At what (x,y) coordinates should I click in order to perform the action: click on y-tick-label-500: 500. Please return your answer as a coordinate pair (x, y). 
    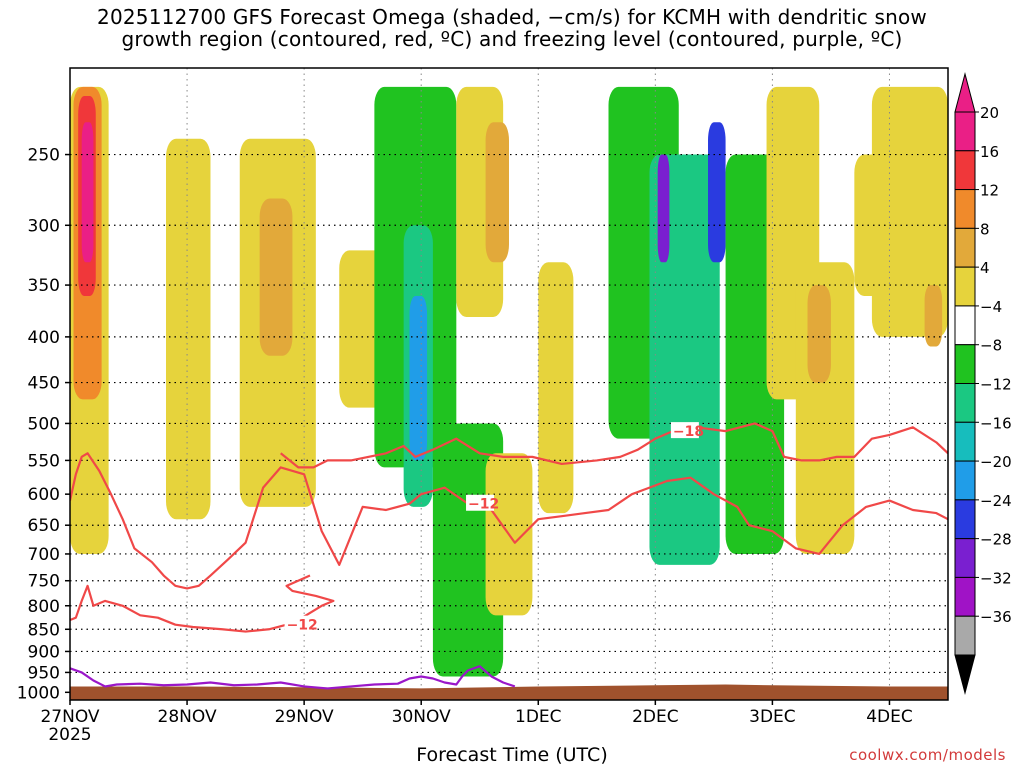
    Looking at the image, I should click on (44, 424).